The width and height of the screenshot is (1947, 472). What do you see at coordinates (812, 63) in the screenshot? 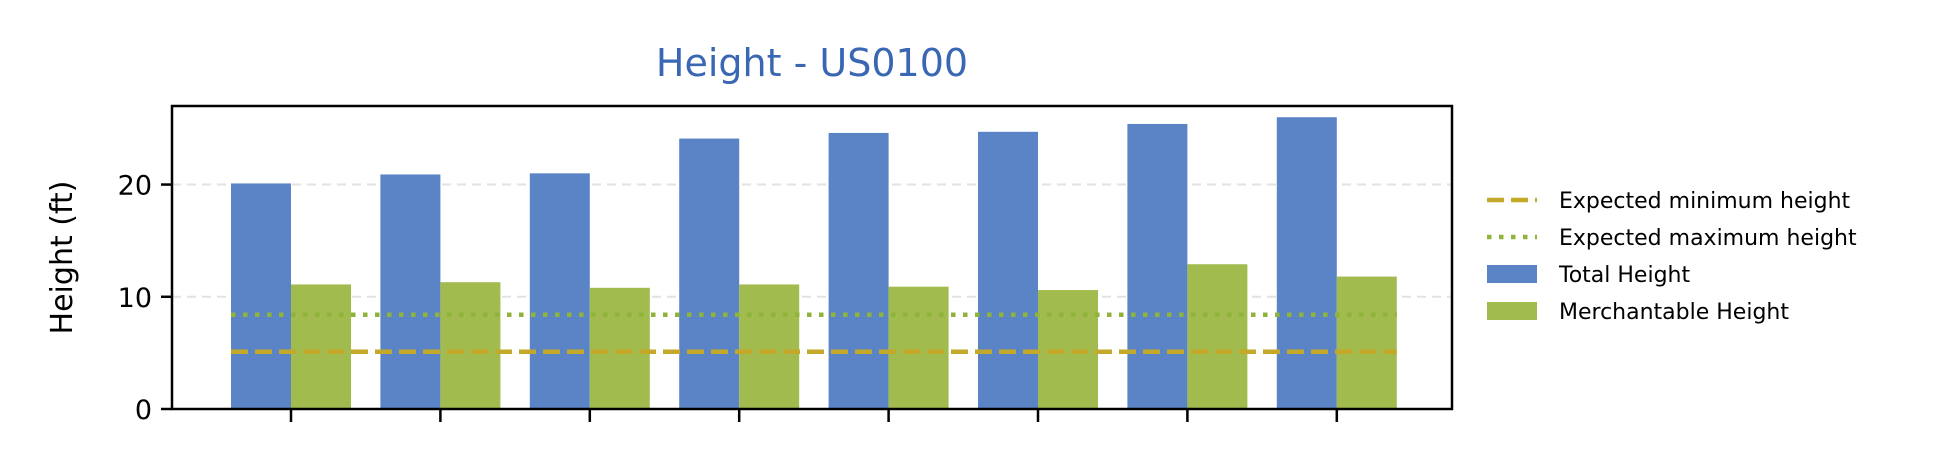
I see `chart-title: Height - US0100` at bounding box center [812, 63].